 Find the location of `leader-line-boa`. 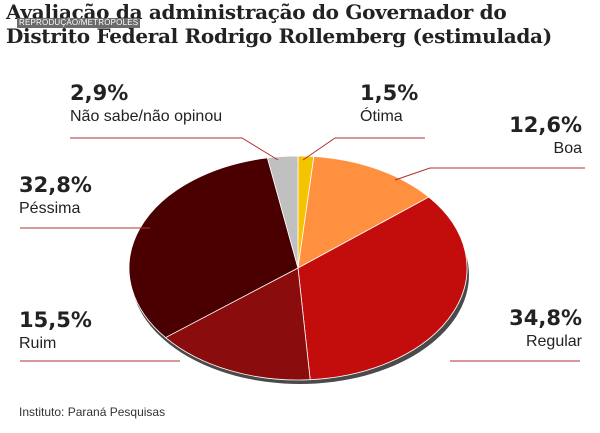

leader-line-boa is located at coordinates (489, 174).